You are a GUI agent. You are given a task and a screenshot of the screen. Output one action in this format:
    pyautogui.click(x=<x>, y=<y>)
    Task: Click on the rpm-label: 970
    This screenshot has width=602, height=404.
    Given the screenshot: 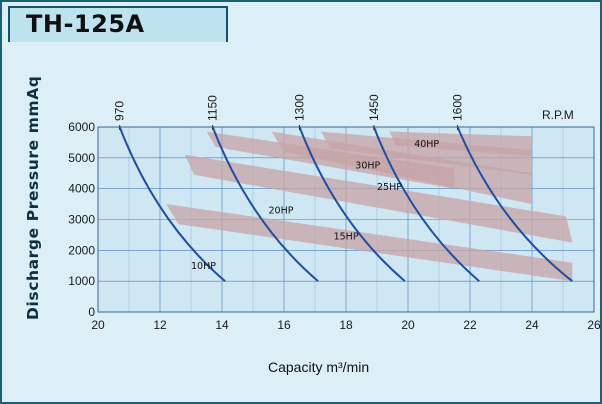 What is the action you would take?
    pyautogui.click(x=120, y=111)
    